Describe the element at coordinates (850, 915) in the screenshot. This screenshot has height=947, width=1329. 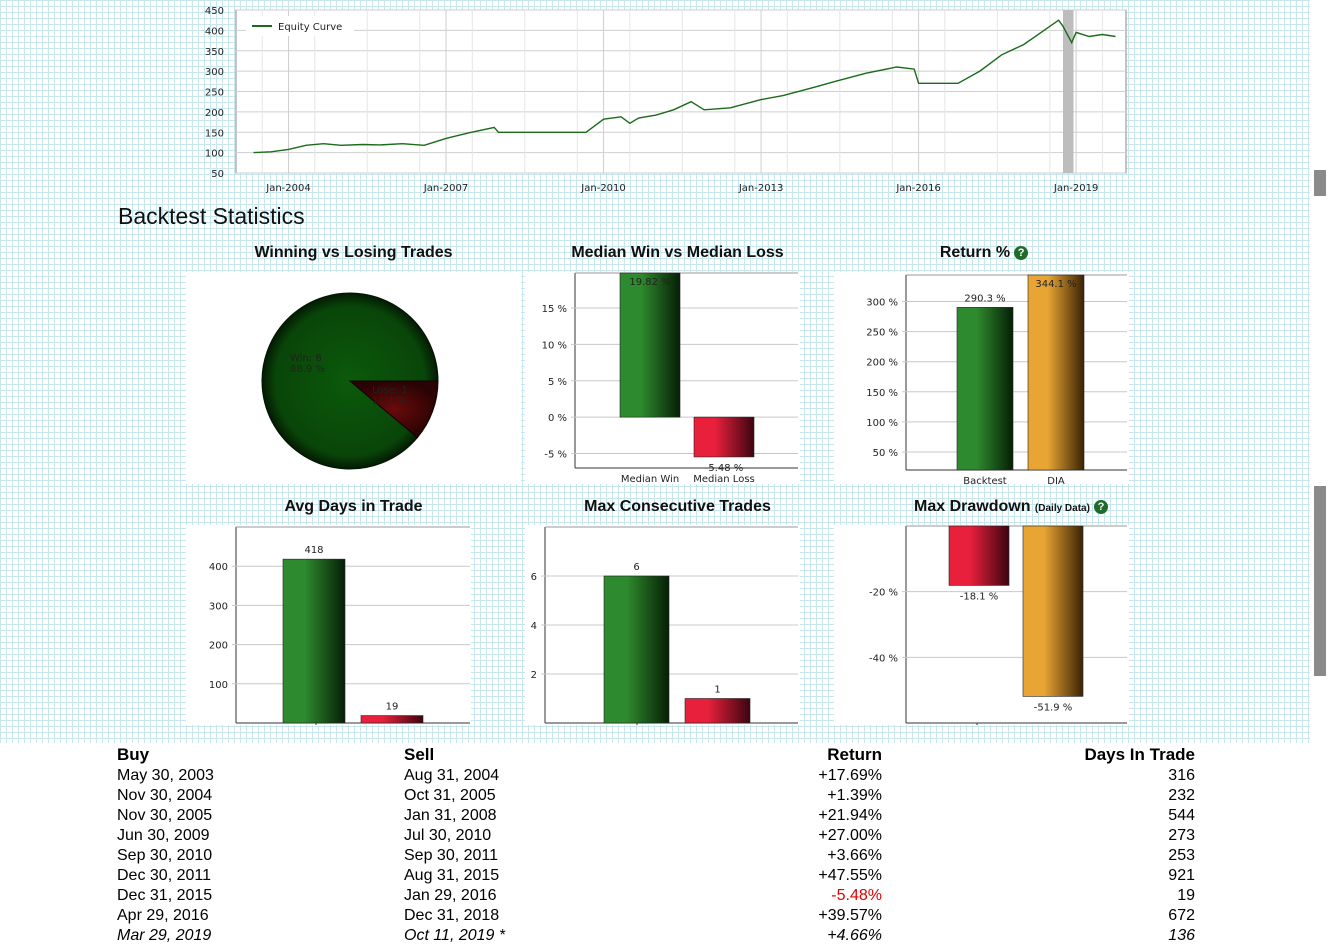
I see `return-value: +39.57%` at that location.